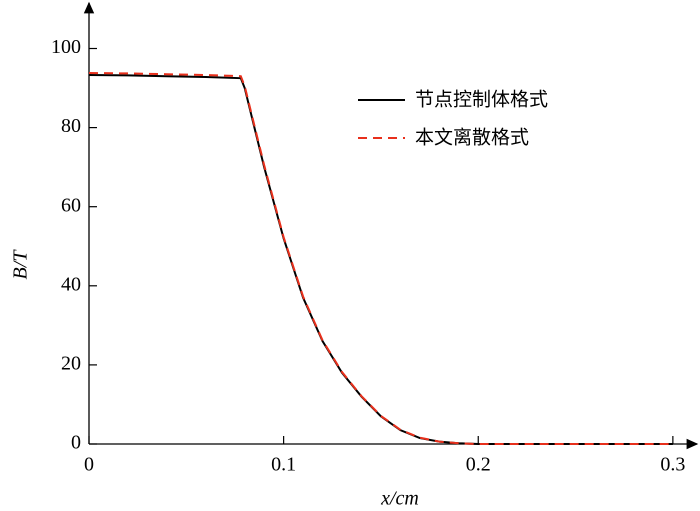  I want to click on y-tick-label: 40, so click(71, 284).